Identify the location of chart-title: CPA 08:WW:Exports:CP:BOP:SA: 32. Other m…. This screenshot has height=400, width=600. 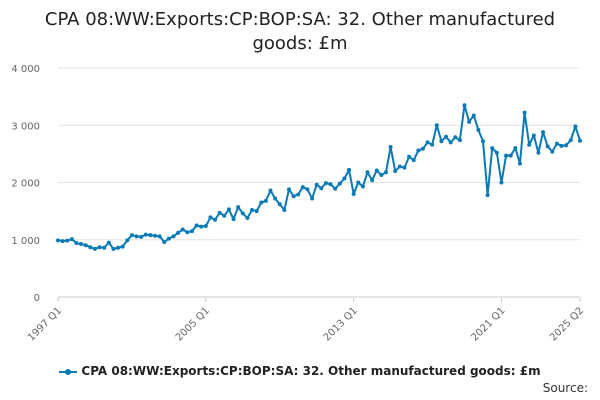
(300, 31).